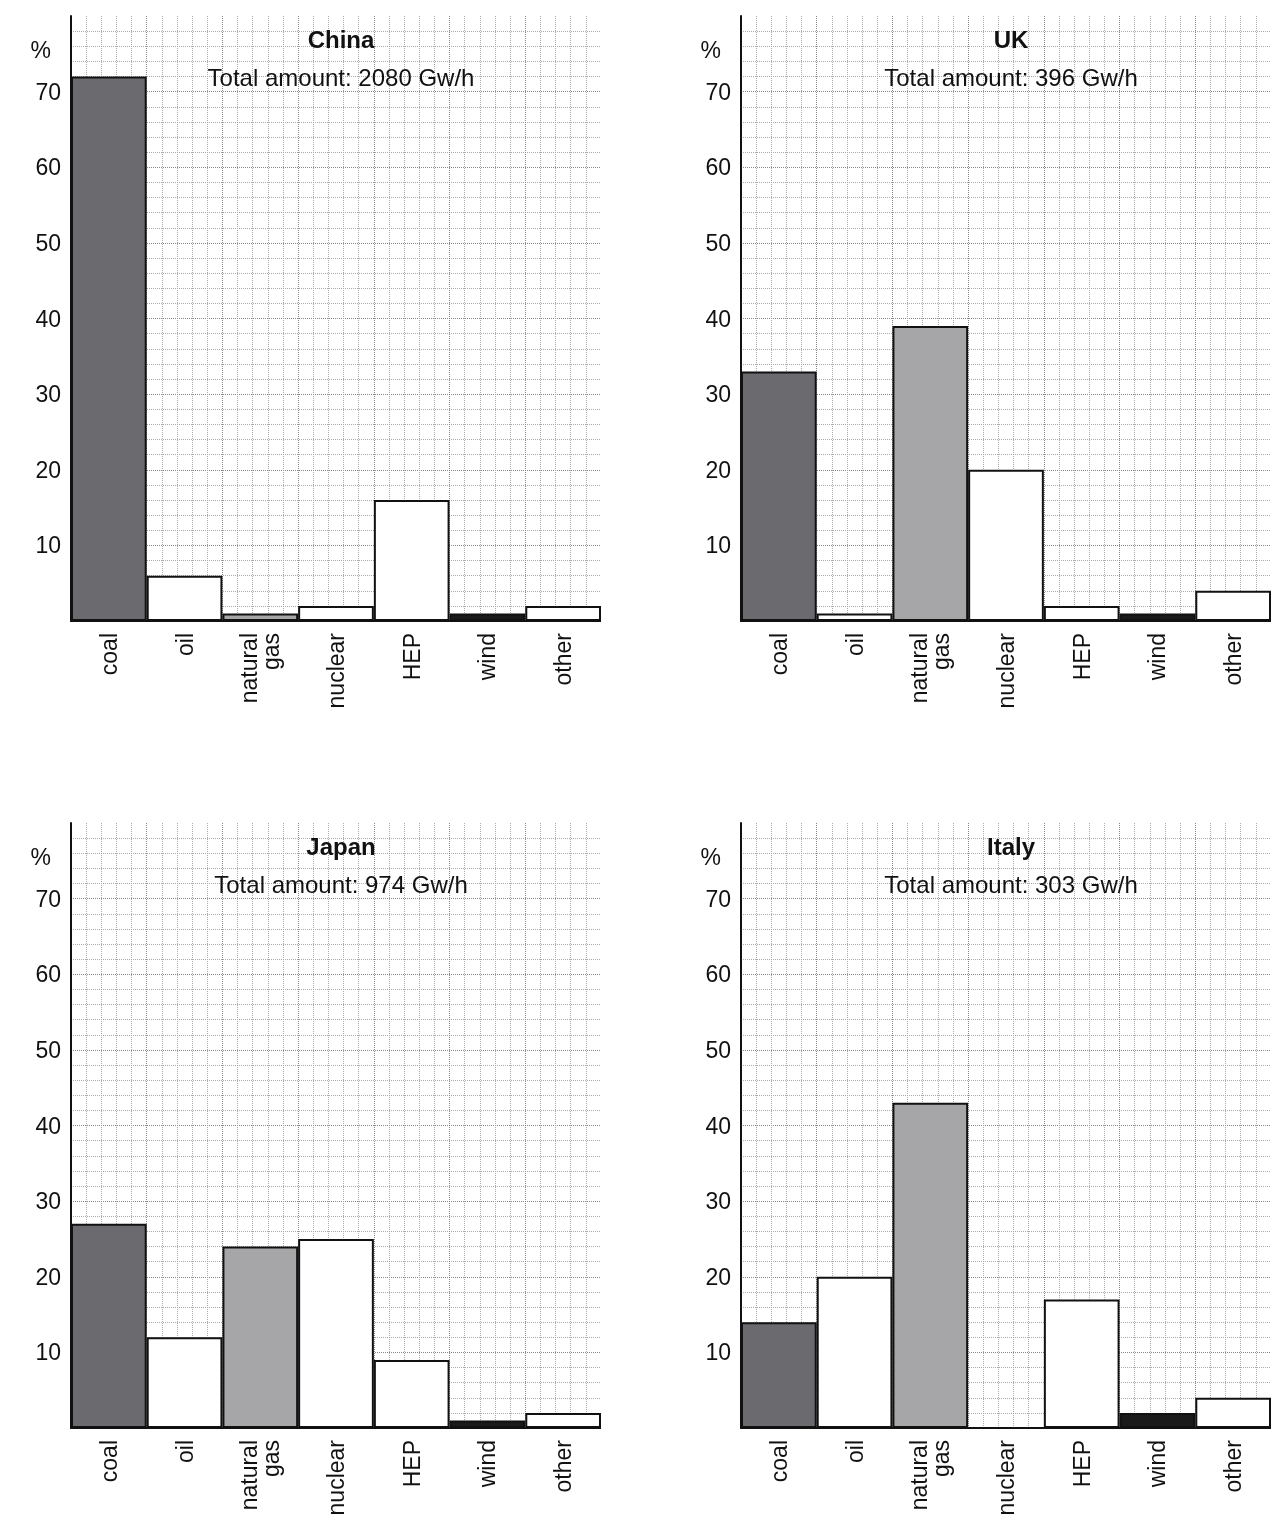 This screenshot has height=1531, width=1271. What do you see at coordinates (341, 77) in the screenshot?
I see `text: Total amount: 2080 Gw/h` at bounding box center [341, 77].